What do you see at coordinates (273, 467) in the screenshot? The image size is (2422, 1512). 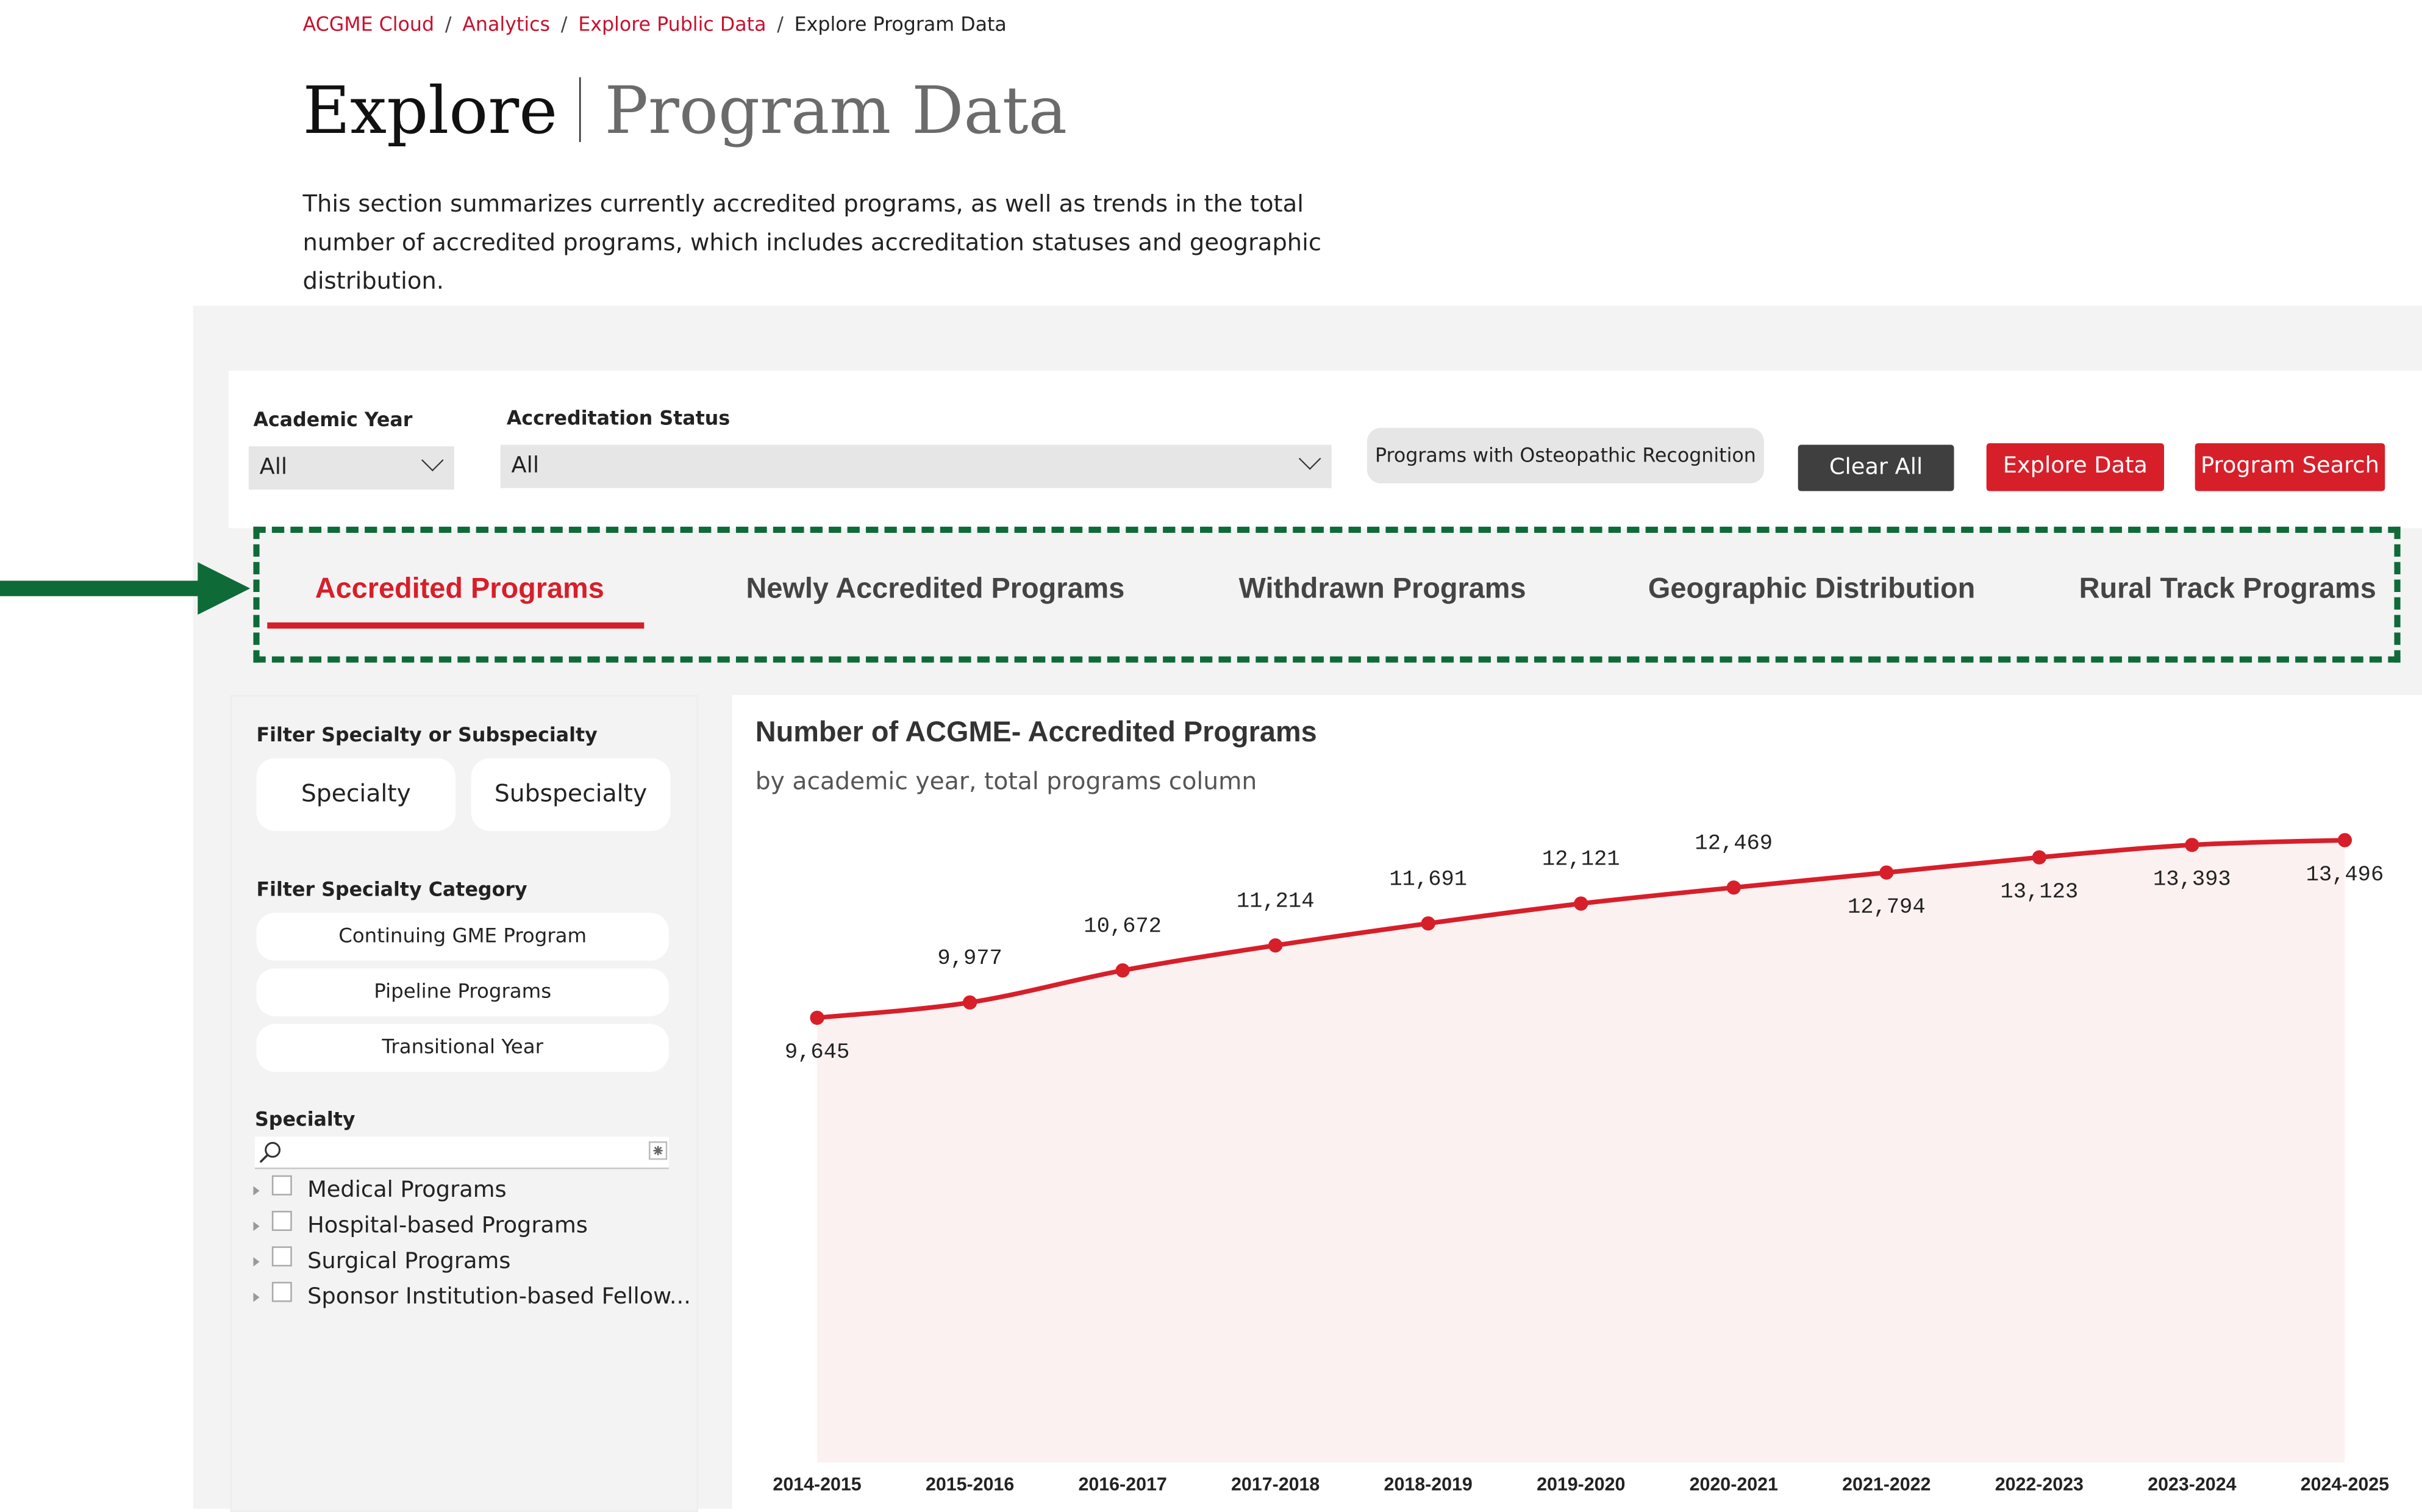 I see `academic-year-value: All` at bounding box center [273, 467].